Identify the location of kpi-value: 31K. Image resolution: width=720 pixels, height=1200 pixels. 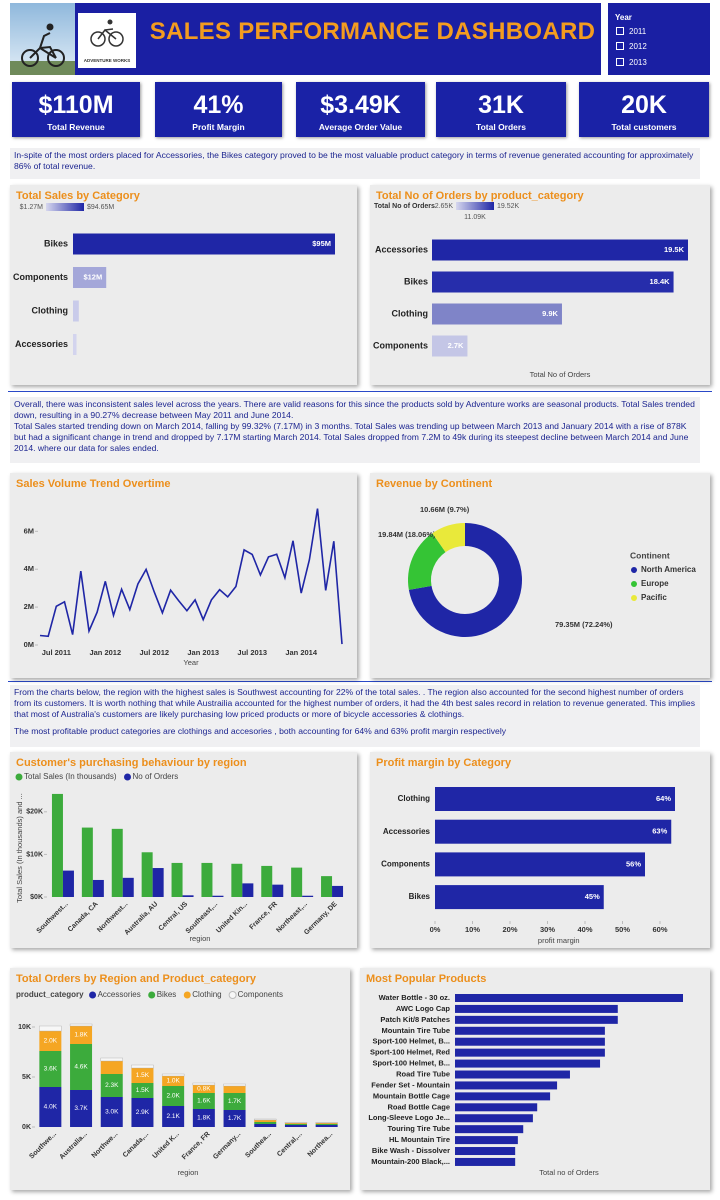
(501, 105).